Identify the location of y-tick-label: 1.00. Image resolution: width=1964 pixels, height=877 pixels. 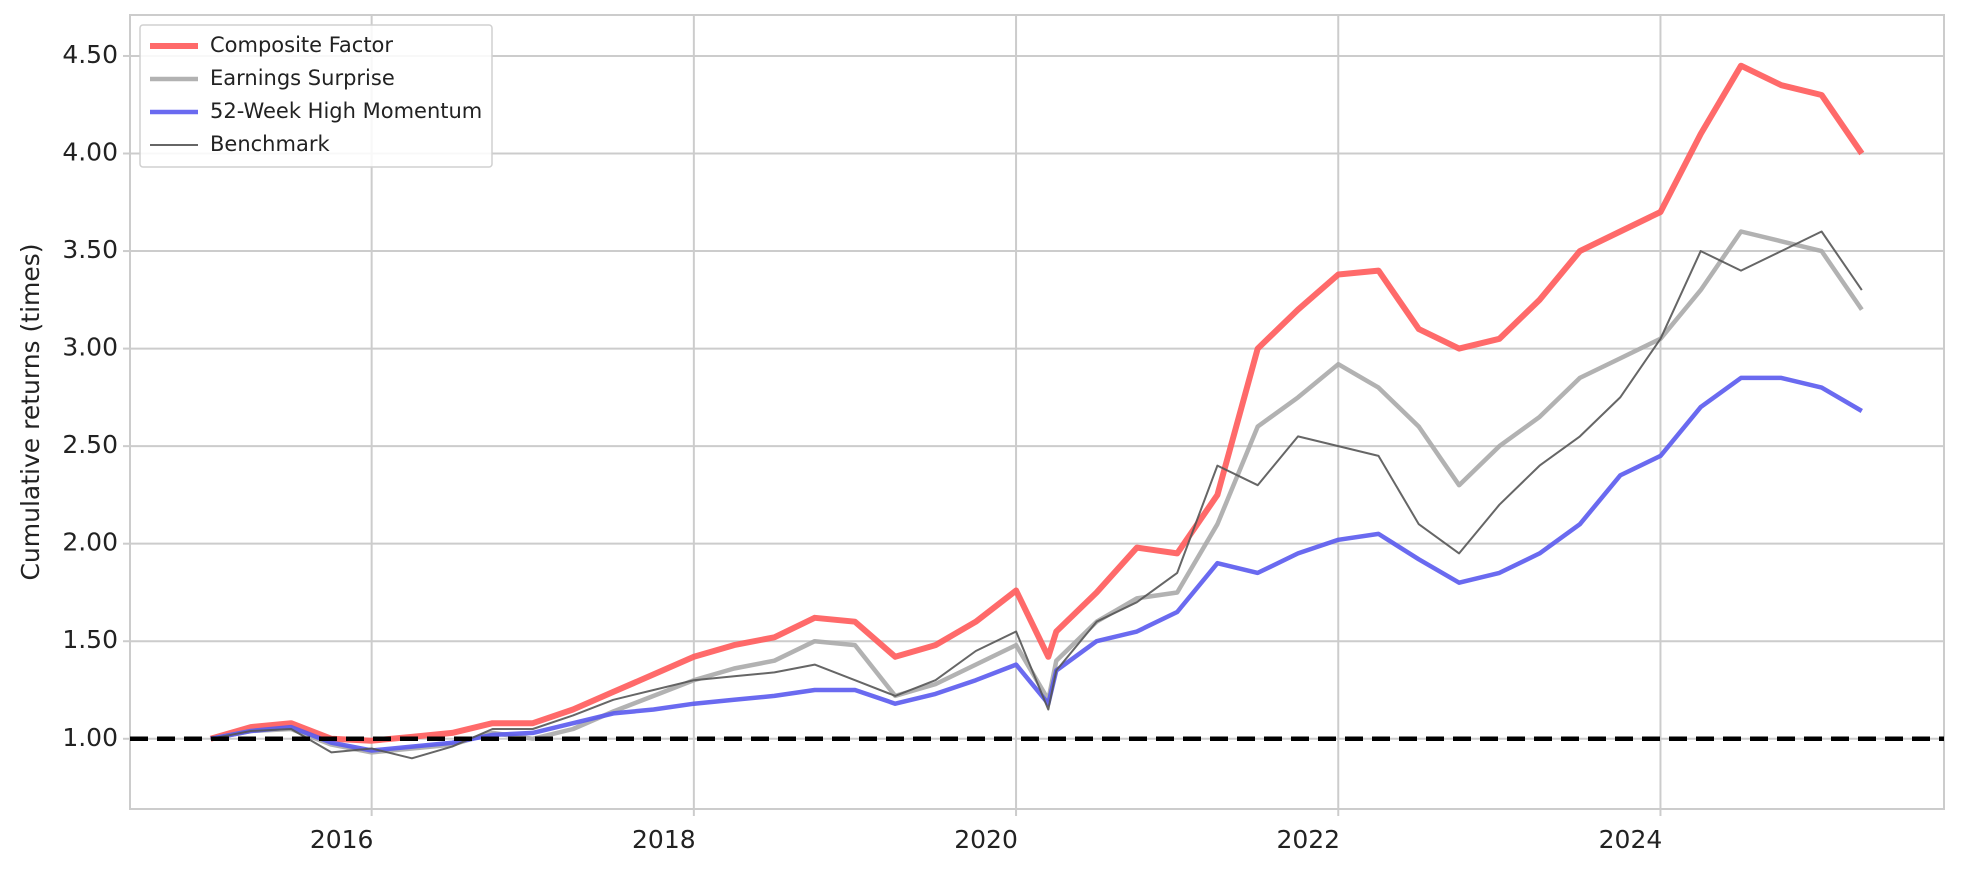
(90, 737).